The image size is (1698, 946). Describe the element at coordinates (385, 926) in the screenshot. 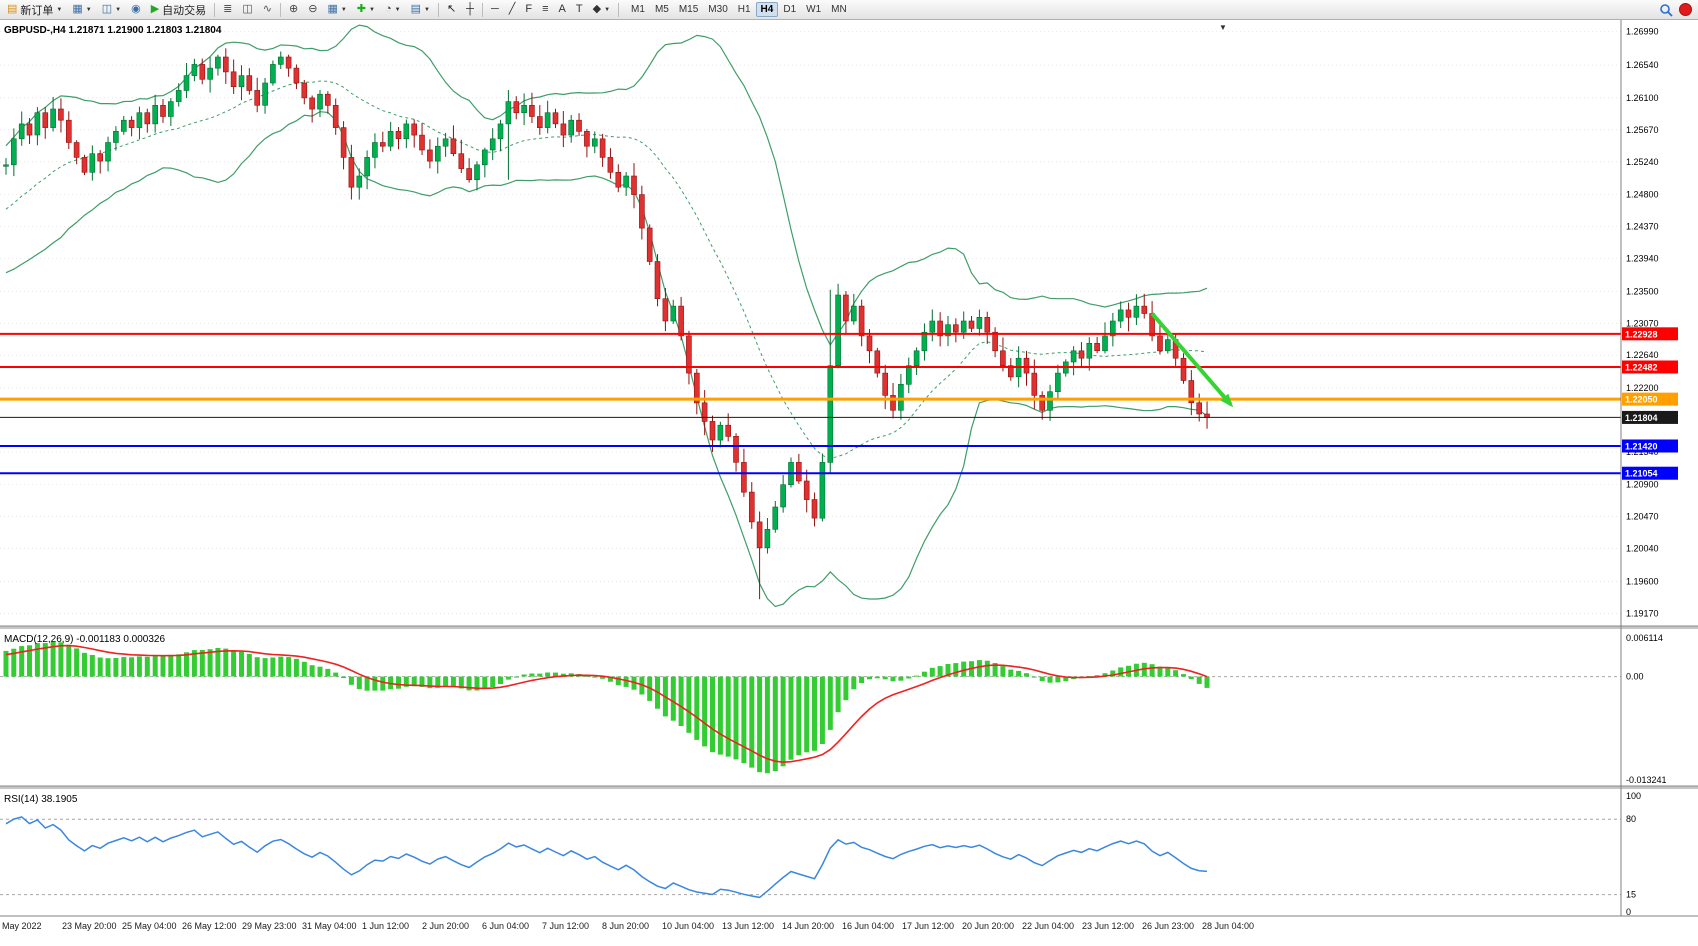

I see `svg-text: 1 Jun 12:00` at that location.